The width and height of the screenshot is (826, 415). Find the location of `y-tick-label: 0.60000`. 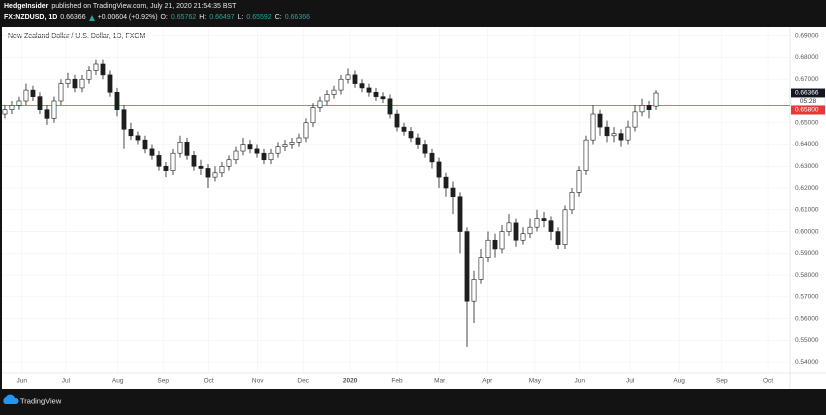

y-tick-label: 0.60000 is located at coordinates (807, 231).